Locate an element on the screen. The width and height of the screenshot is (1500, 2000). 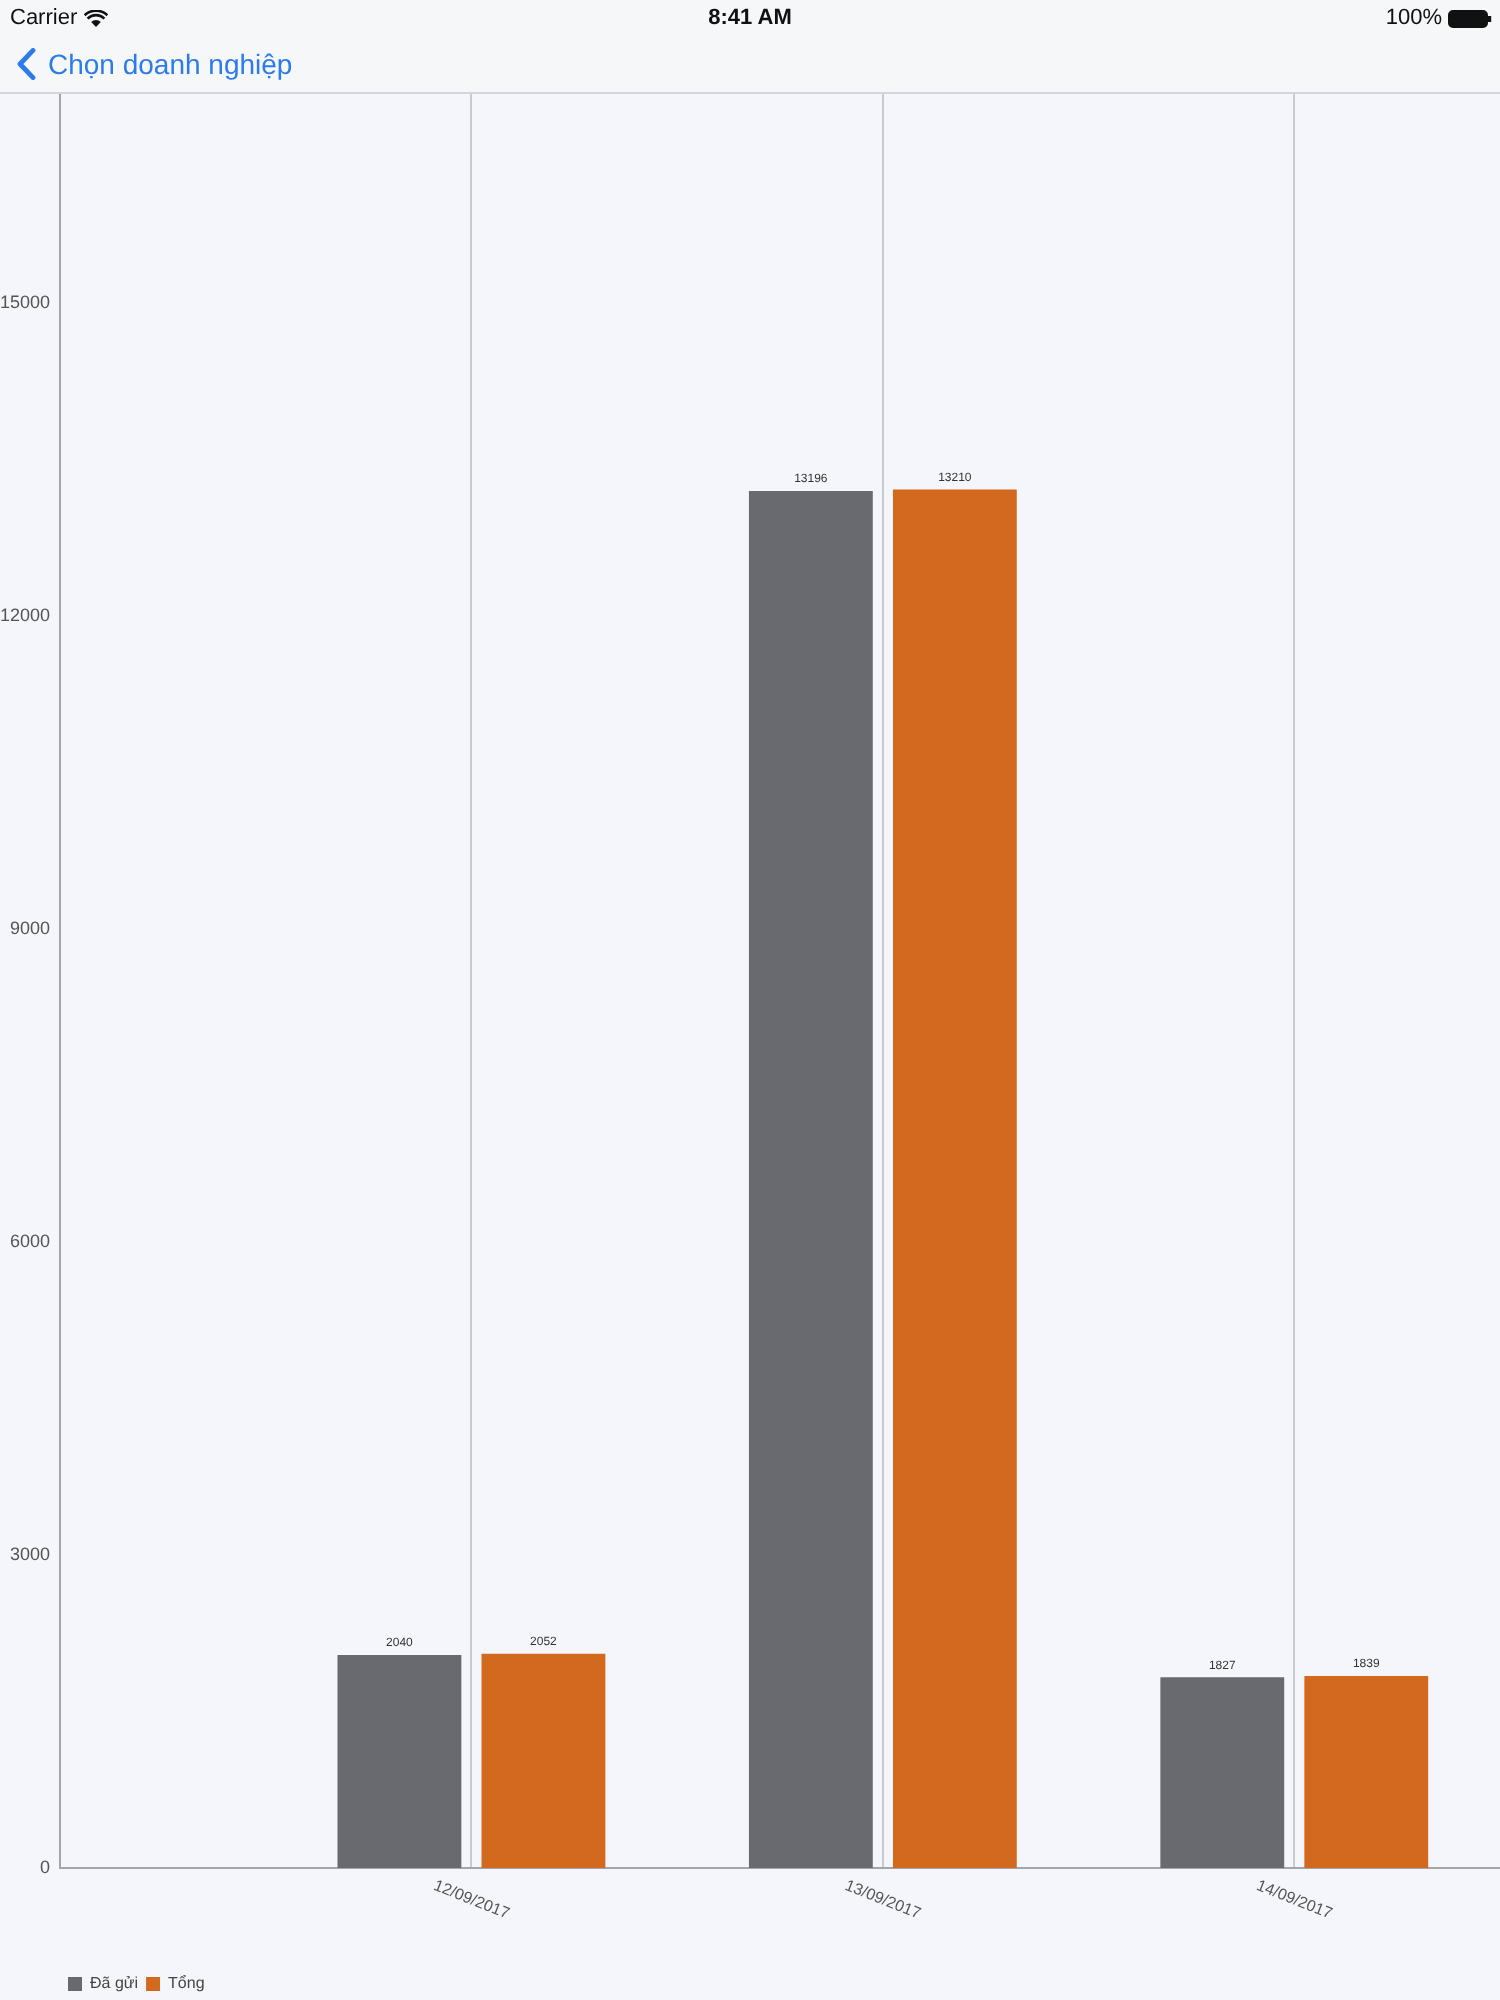
text: Chọn doanh nghiệp is located at coordinates (170, 64).